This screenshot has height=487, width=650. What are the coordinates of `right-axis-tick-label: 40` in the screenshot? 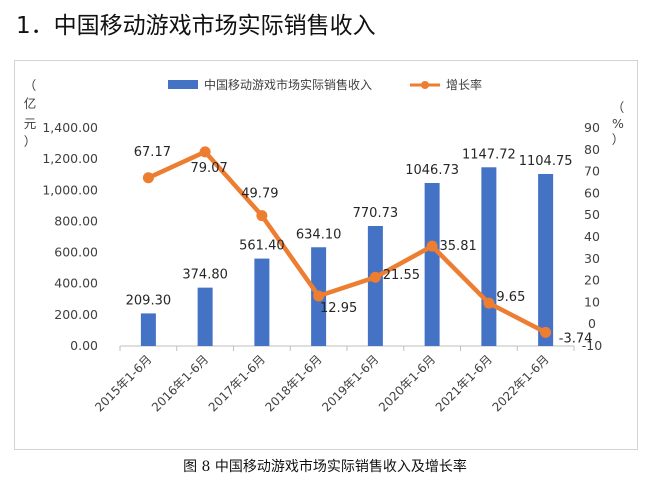 It's located at (592, 236).